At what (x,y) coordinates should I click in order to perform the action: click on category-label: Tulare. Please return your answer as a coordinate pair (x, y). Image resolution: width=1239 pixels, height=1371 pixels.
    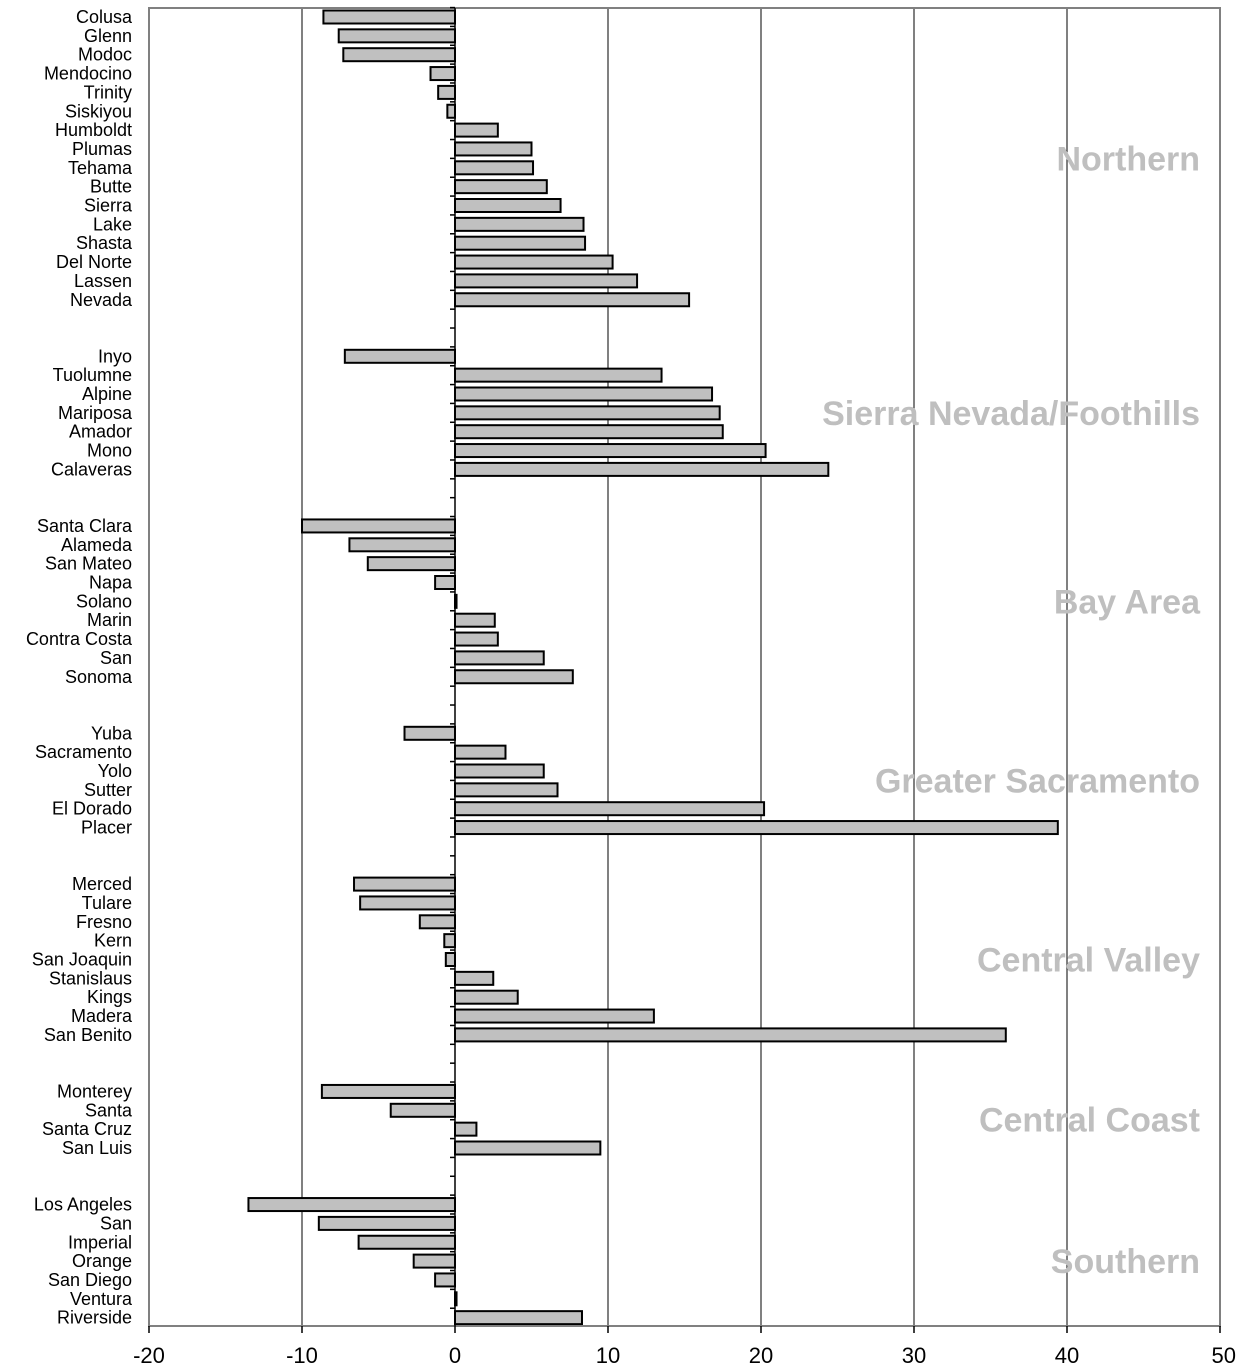
    Looking at the image, I should click on (107, 903).